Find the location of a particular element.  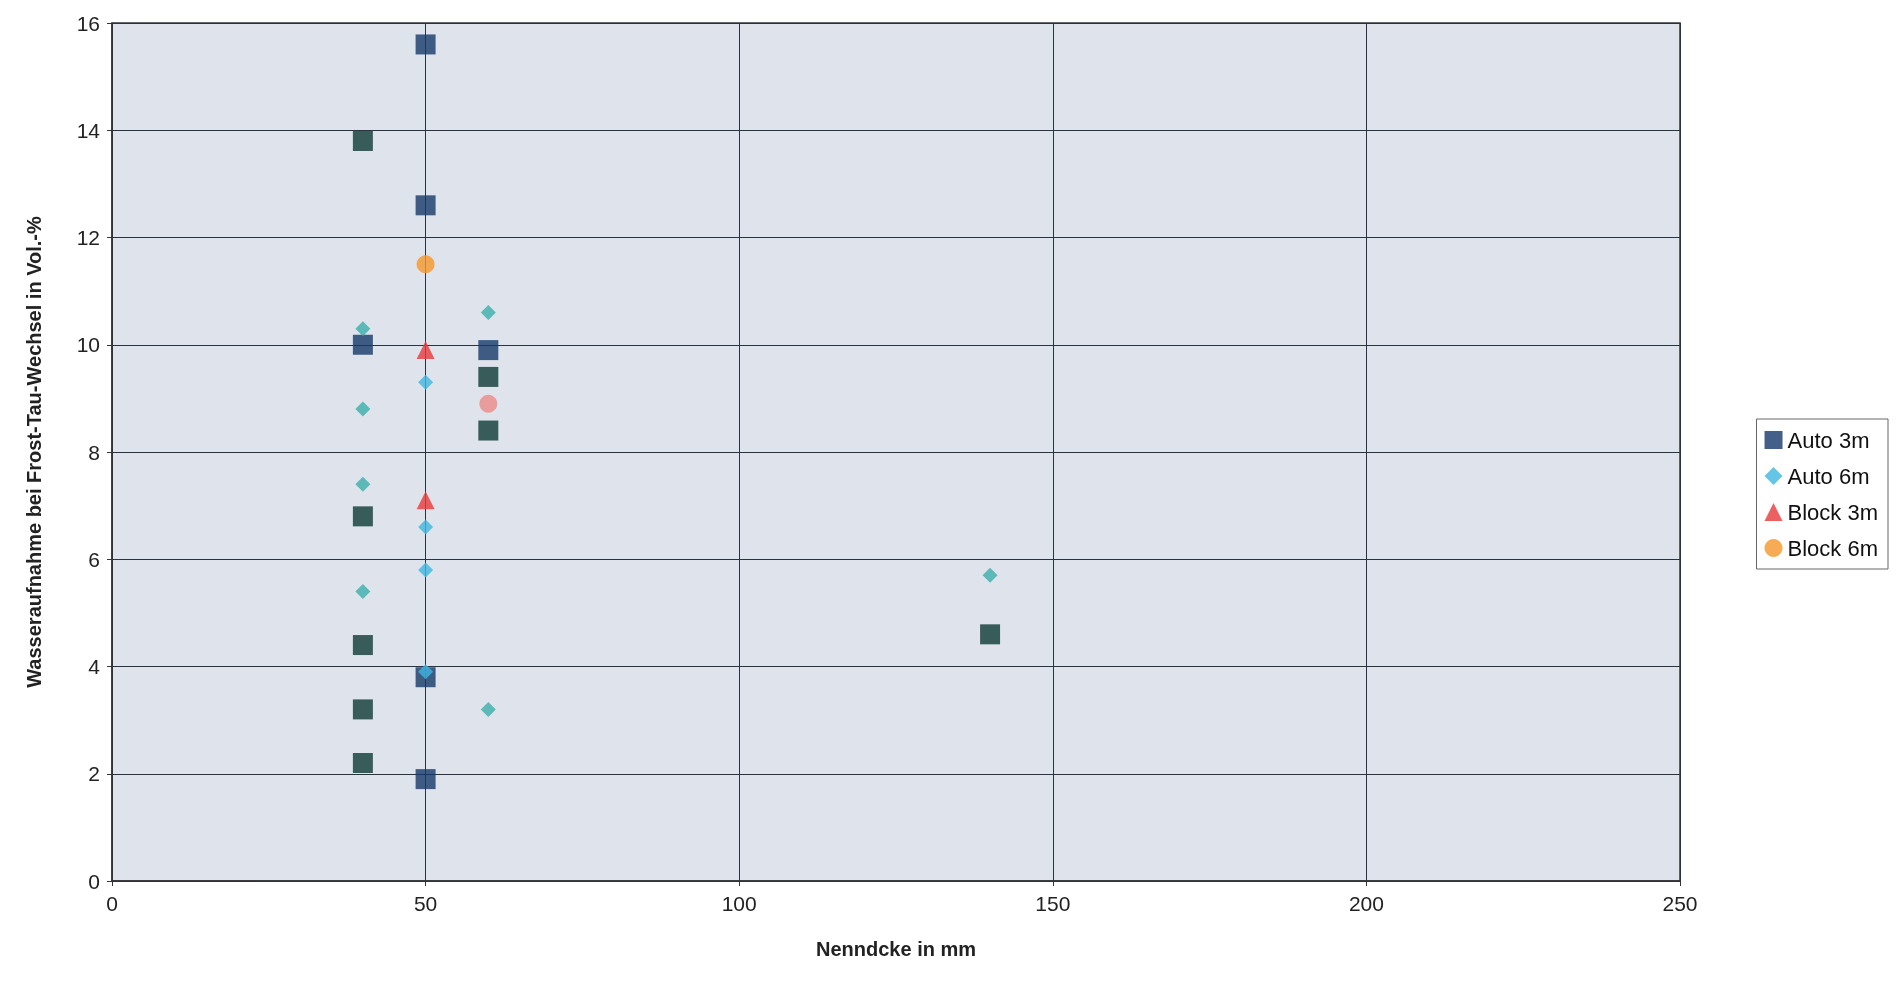

y-tick-label: 2 is located at coordinates (94, 774).